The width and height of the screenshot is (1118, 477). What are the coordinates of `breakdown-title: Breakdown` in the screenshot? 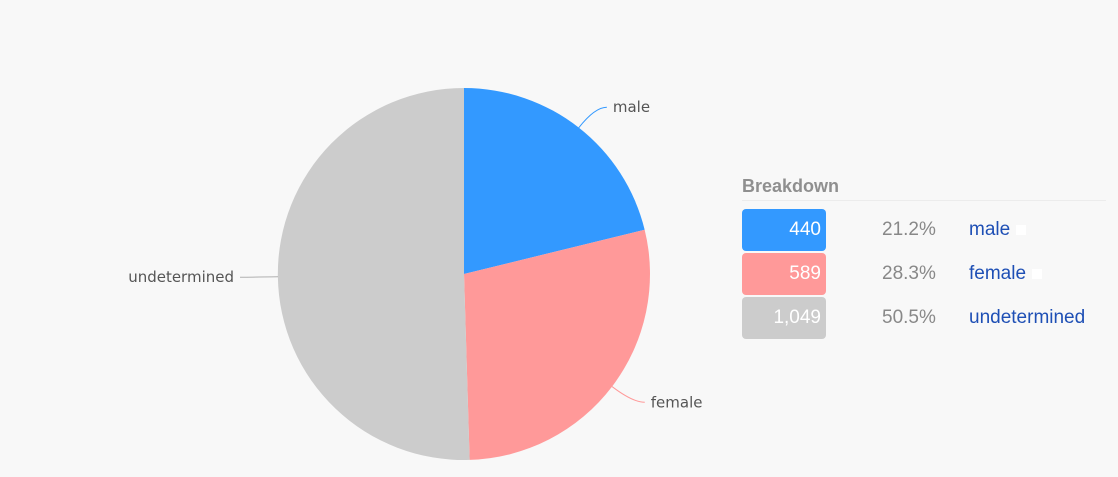 It's located at (924, 186).